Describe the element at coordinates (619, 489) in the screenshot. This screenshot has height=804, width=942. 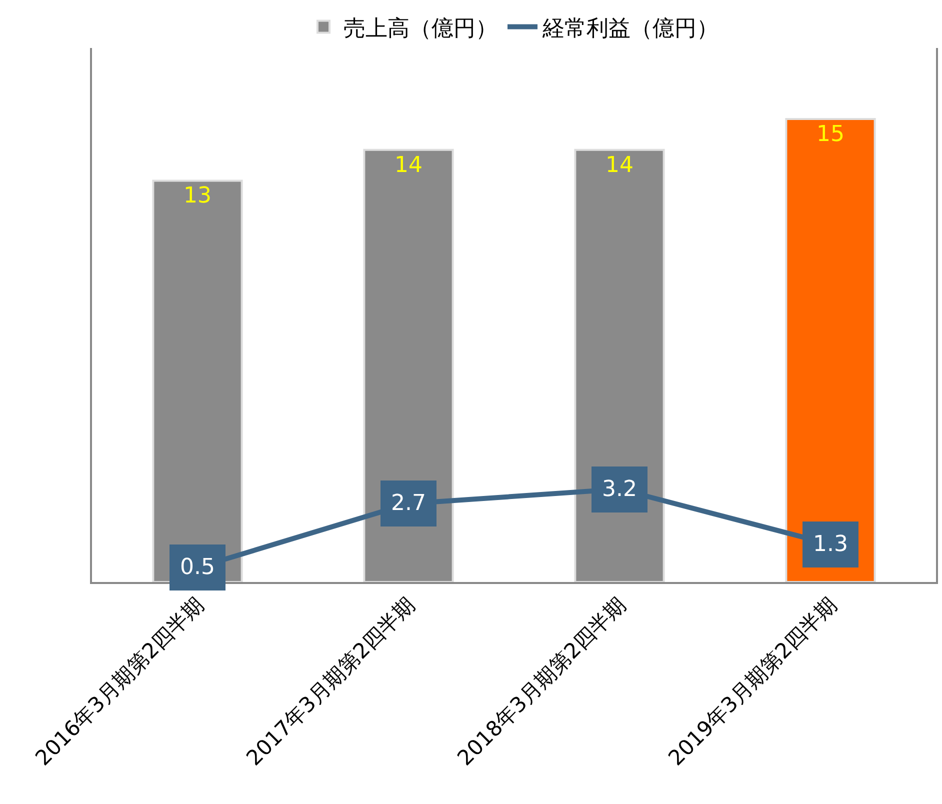
I see `data-label: 3.2` at that location.